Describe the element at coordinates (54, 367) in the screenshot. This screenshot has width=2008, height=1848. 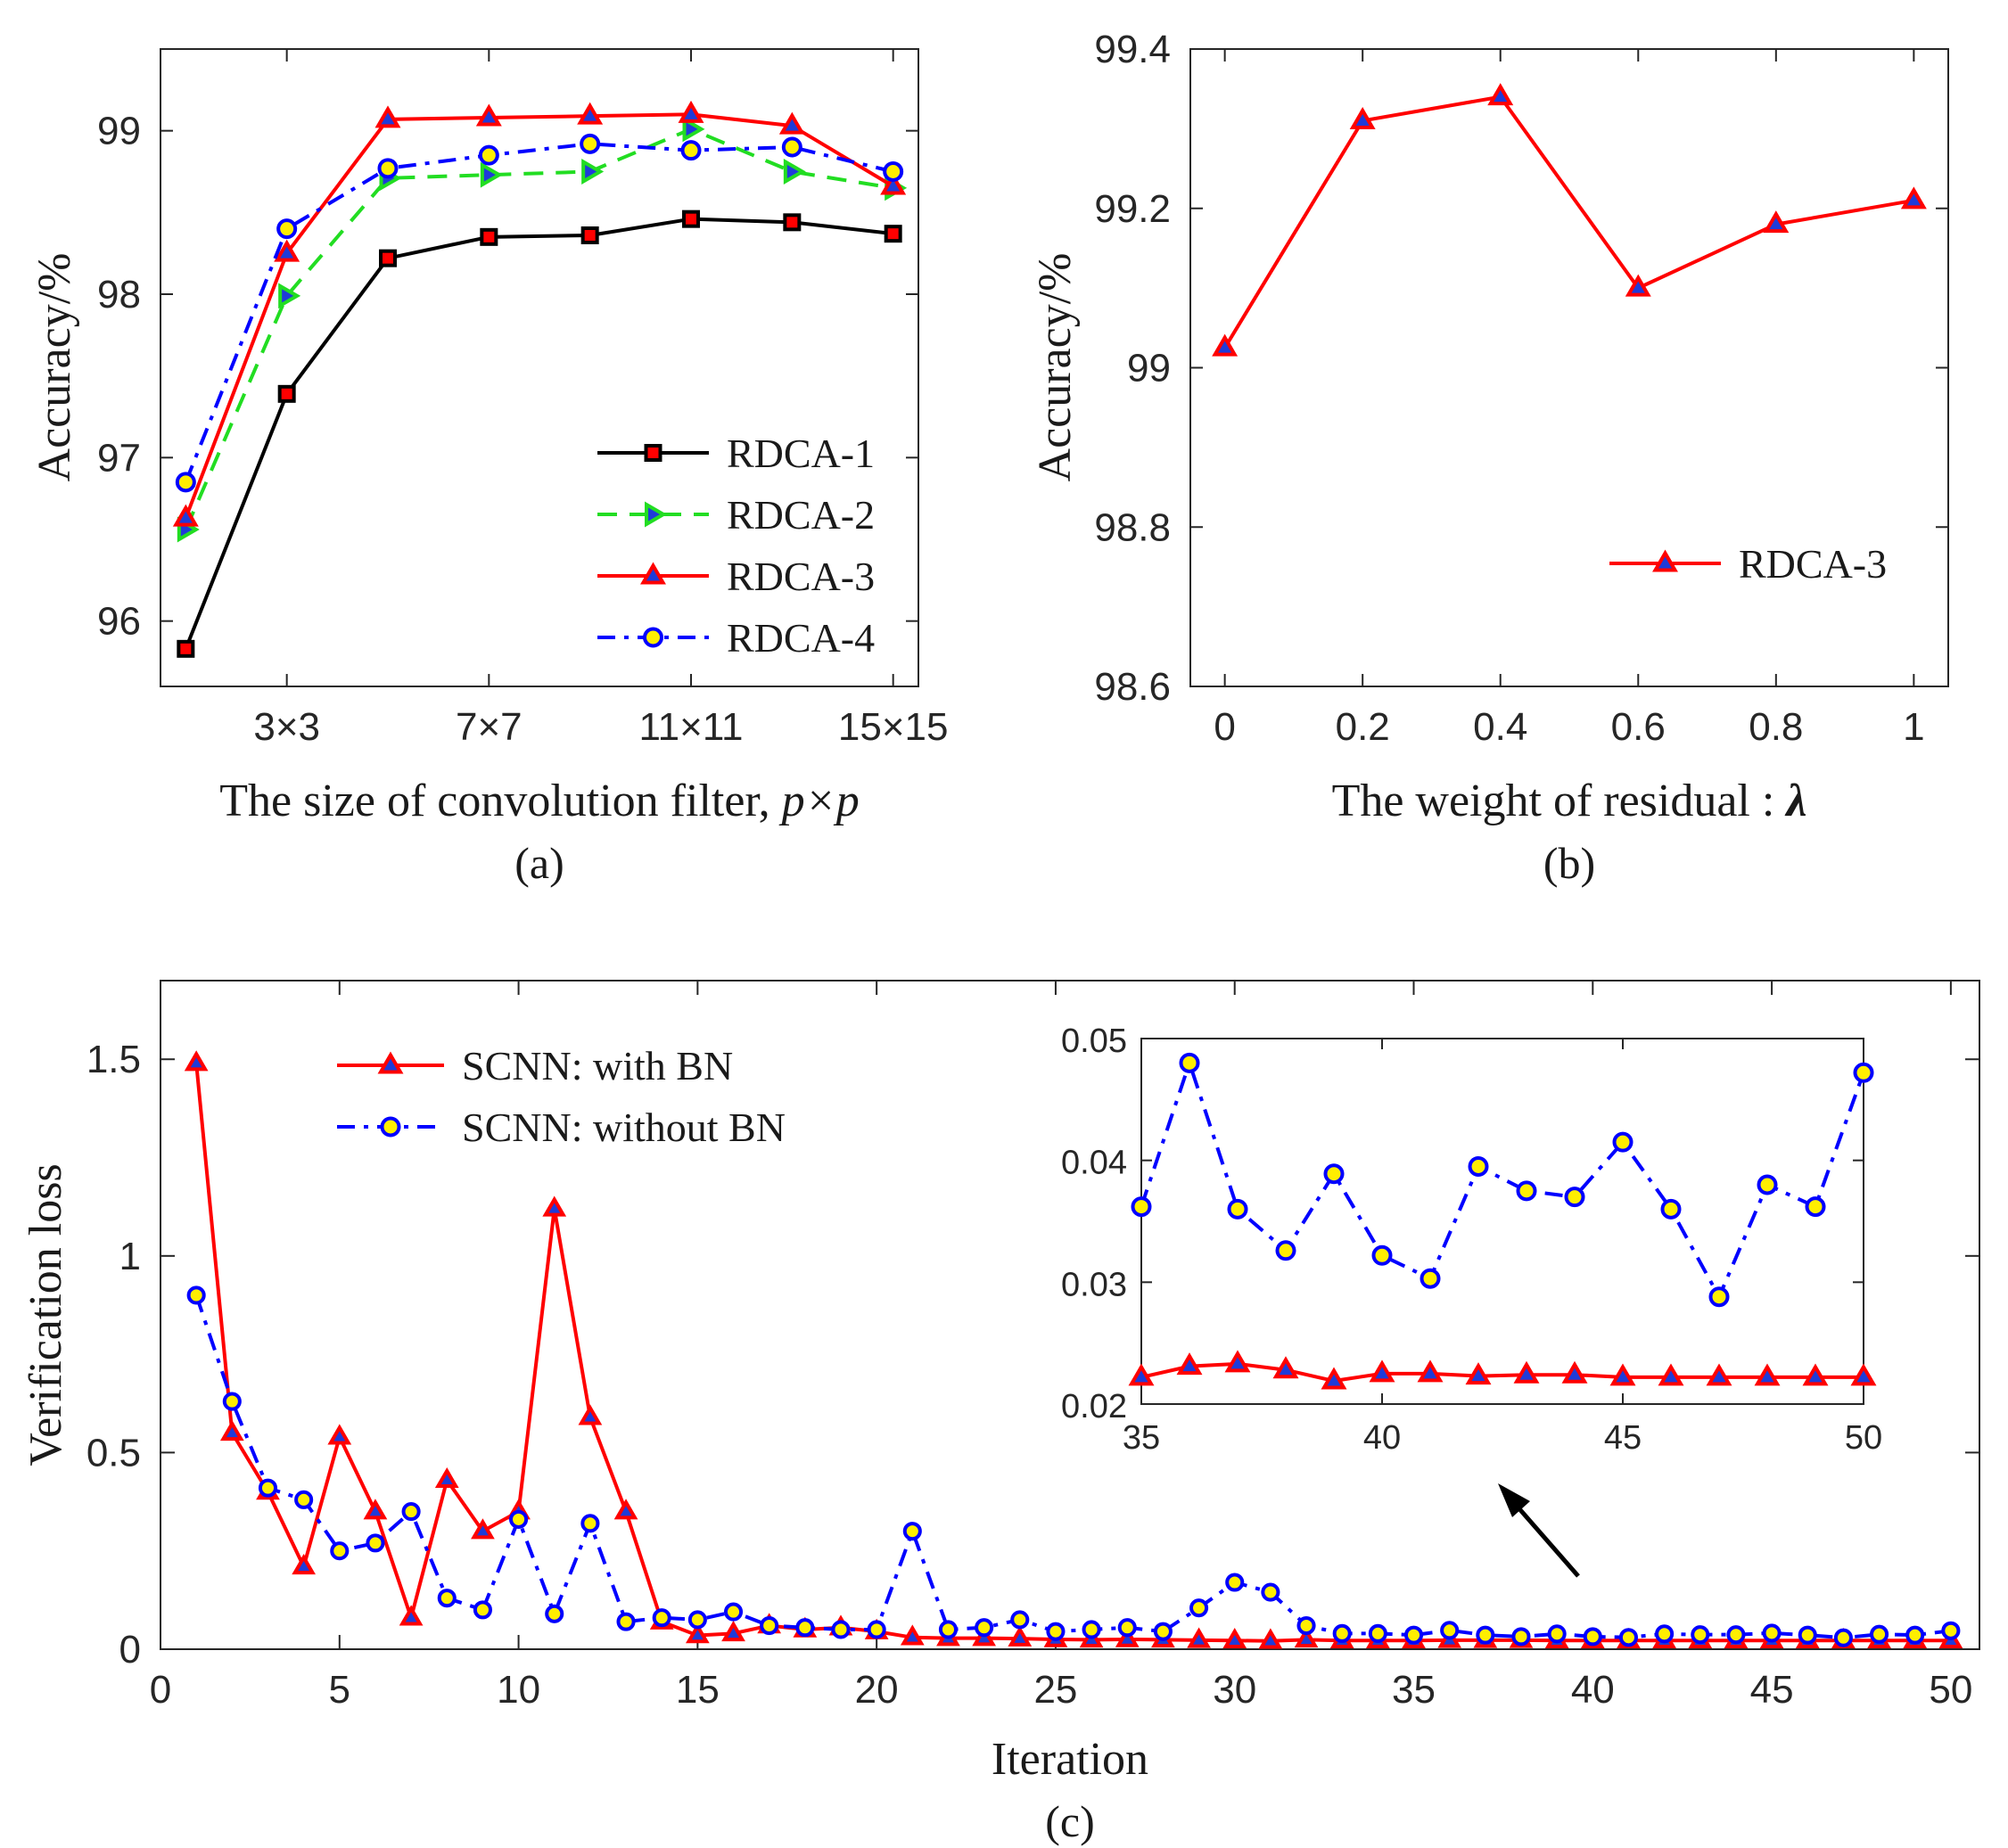
I see `panel-a-ylabel: Accuracy/%` at that location.